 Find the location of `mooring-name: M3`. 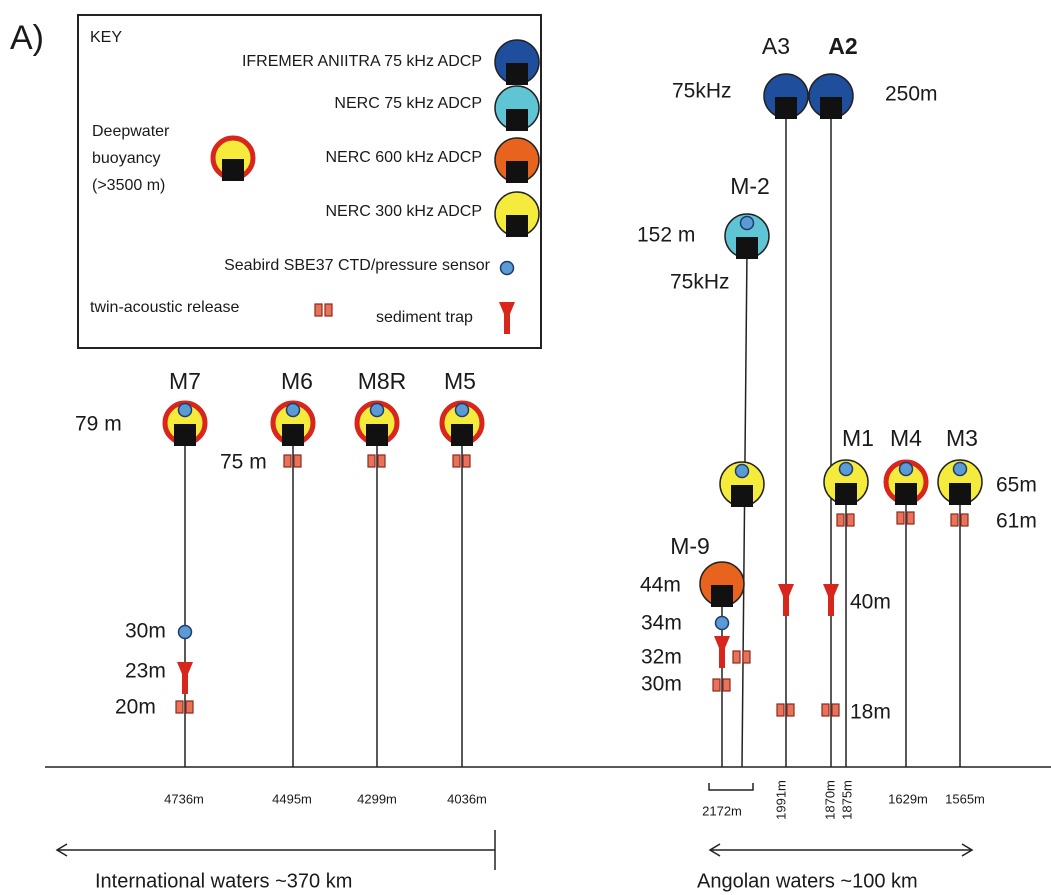

mooring-name: M3 is located at coordinates (962, 438).